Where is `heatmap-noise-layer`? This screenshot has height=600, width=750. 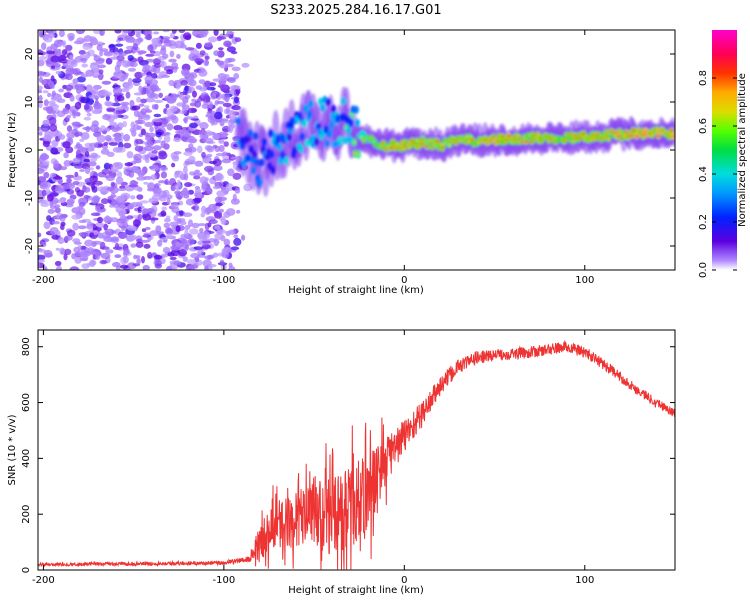 heatmap-noise-layer is located at coordinates (145, 150).